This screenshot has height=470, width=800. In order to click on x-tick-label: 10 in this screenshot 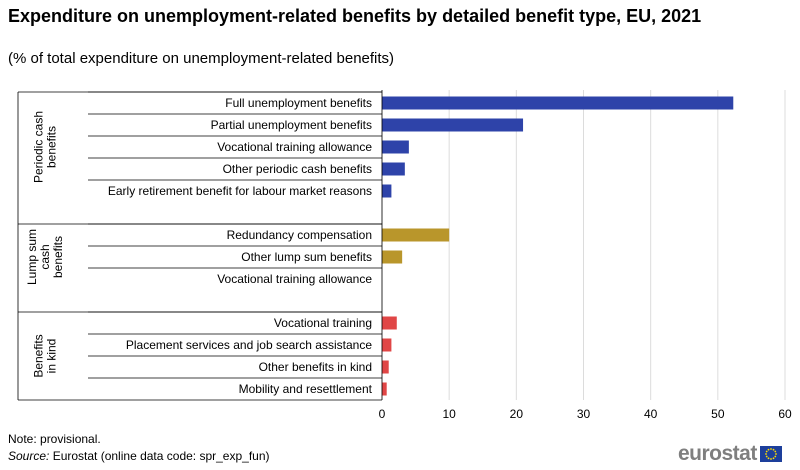, I will do `click(449, 414)`.